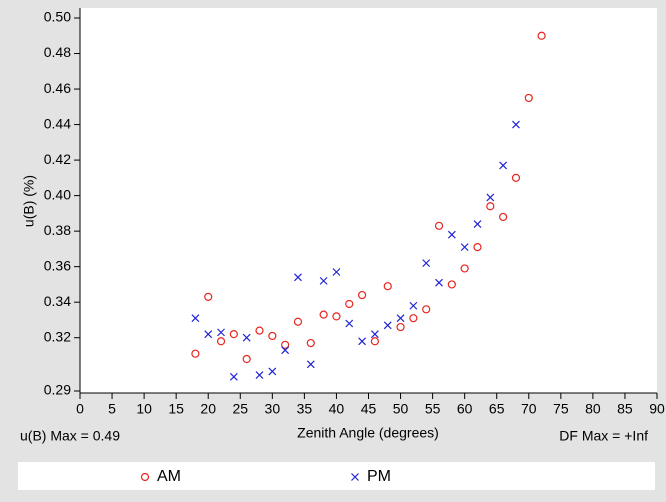  Describe the element at coordinates (57, 301) in the screenshot. I see `y-tick-label: 0.34` at that location.